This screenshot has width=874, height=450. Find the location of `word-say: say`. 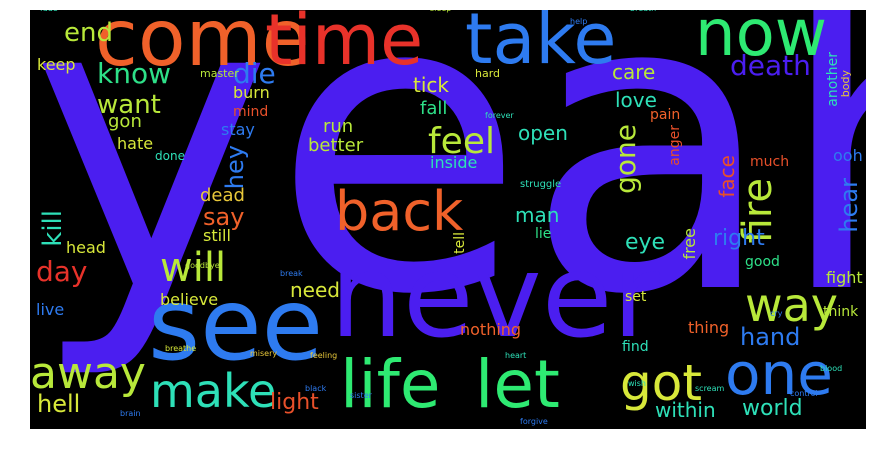

word-say: say is located at coordinates (224, 217).